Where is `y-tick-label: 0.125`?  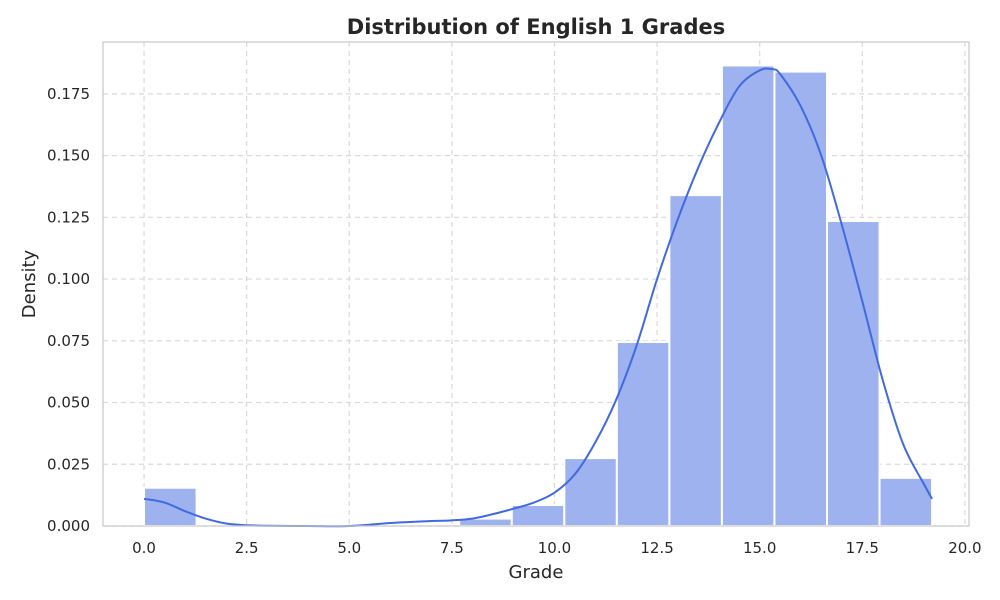 y-tick-label: 0.125 is located at coordinates (68, 217).